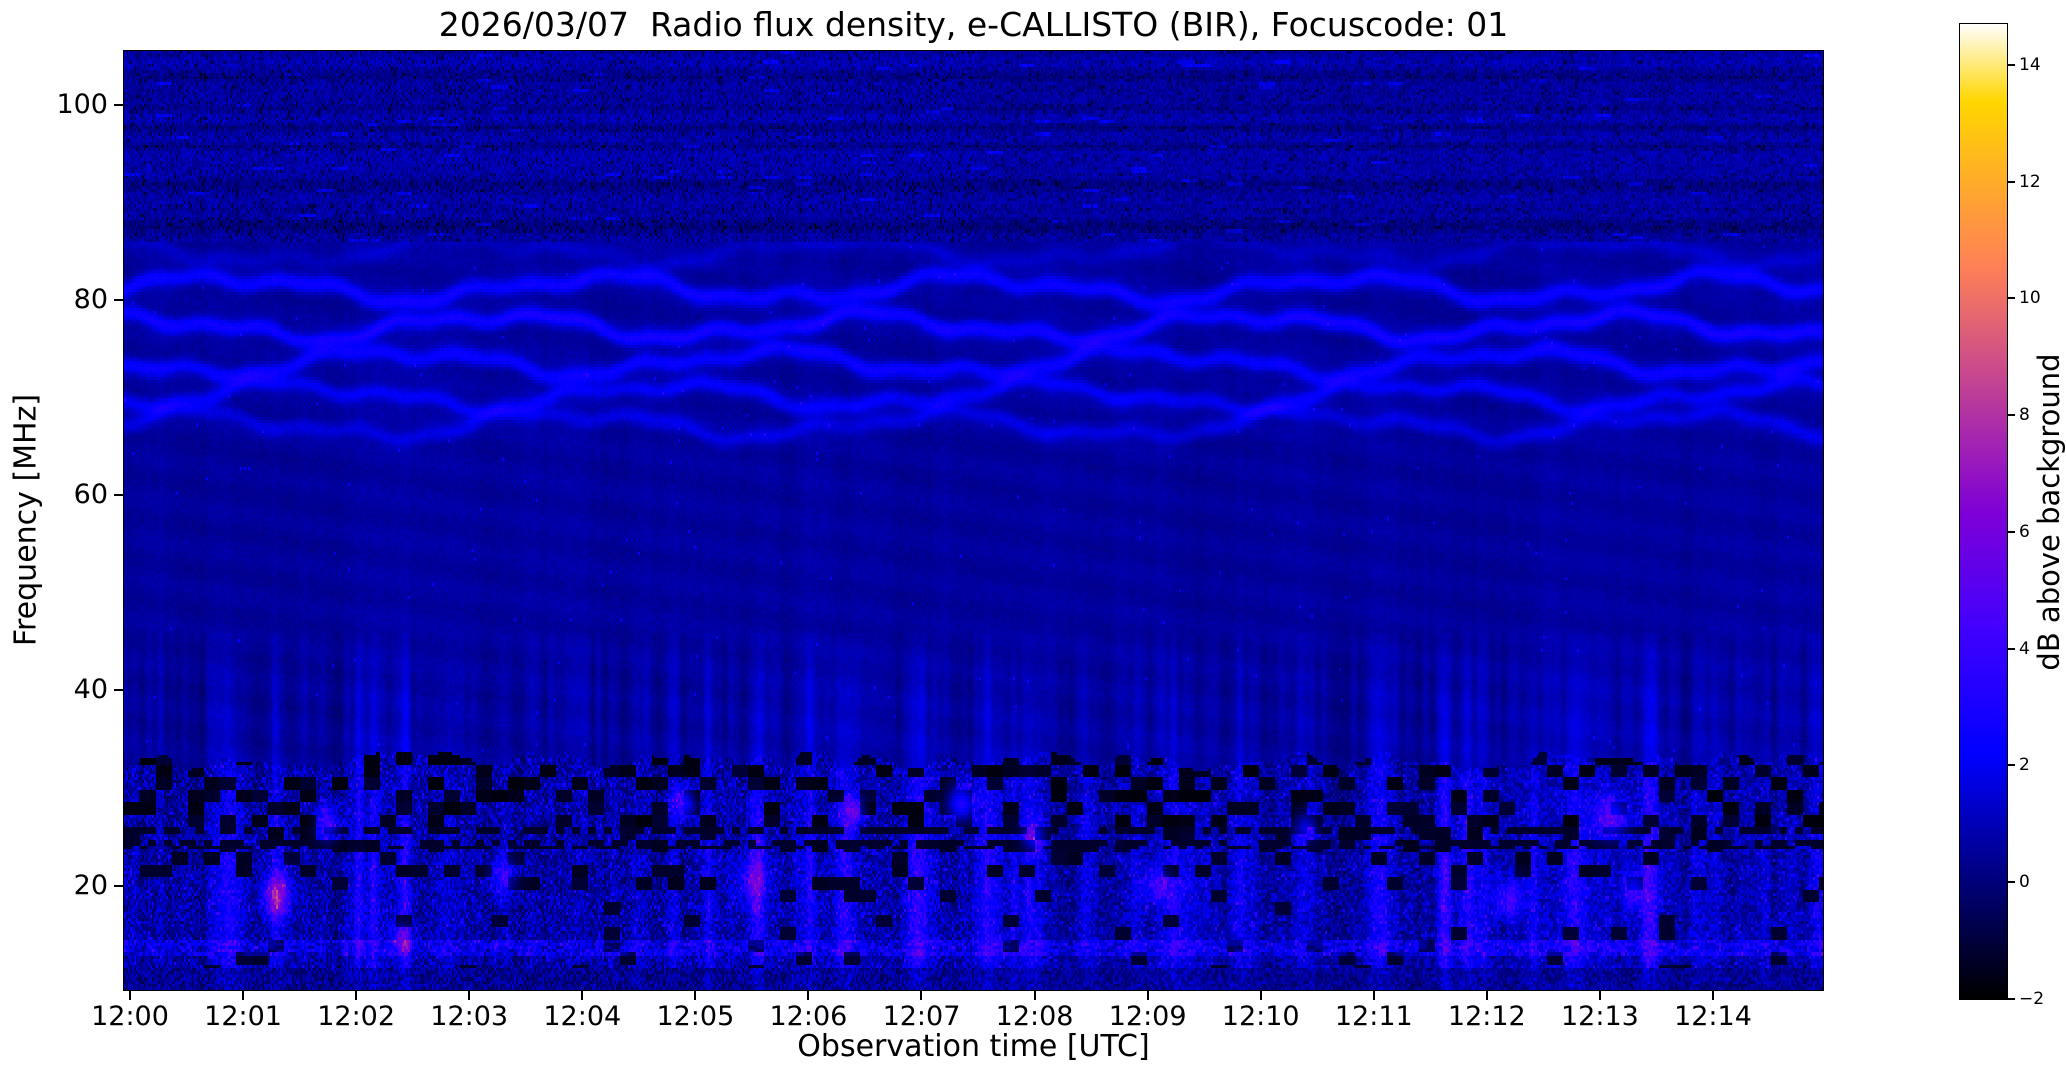 Image resolution: width=2066 pixels, height=1067 pixels. I want to click on y-tick-label: 40, so click(90, 690).